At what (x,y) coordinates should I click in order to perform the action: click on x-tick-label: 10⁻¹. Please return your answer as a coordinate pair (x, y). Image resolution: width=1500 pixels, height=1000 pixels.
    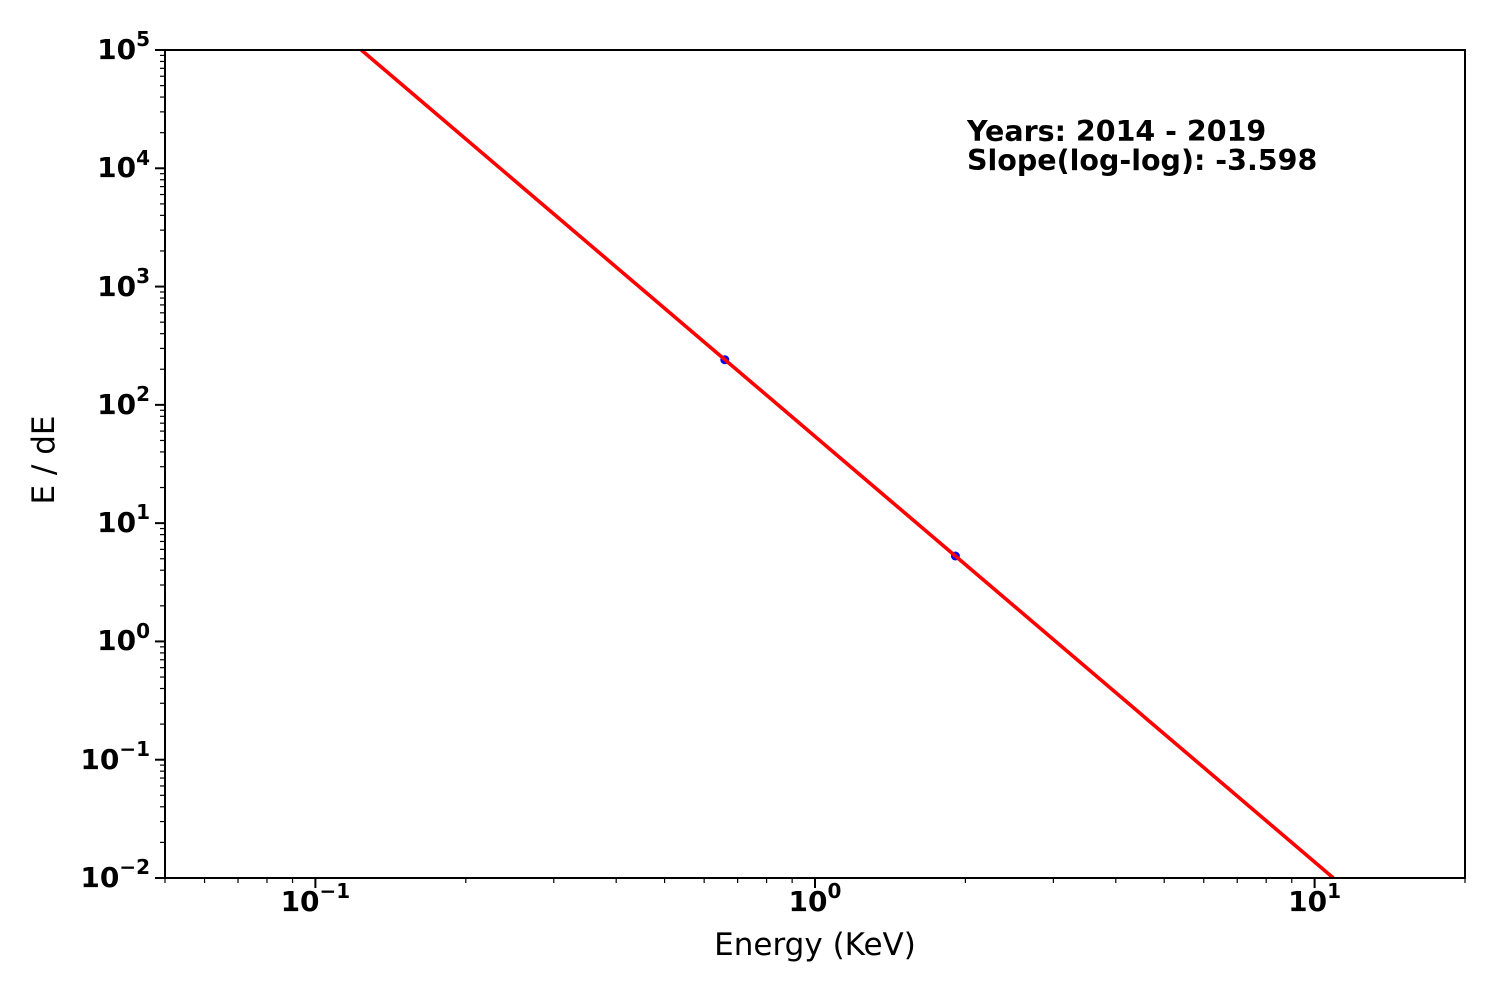
    Looking at the image, I should click on (315, 898).